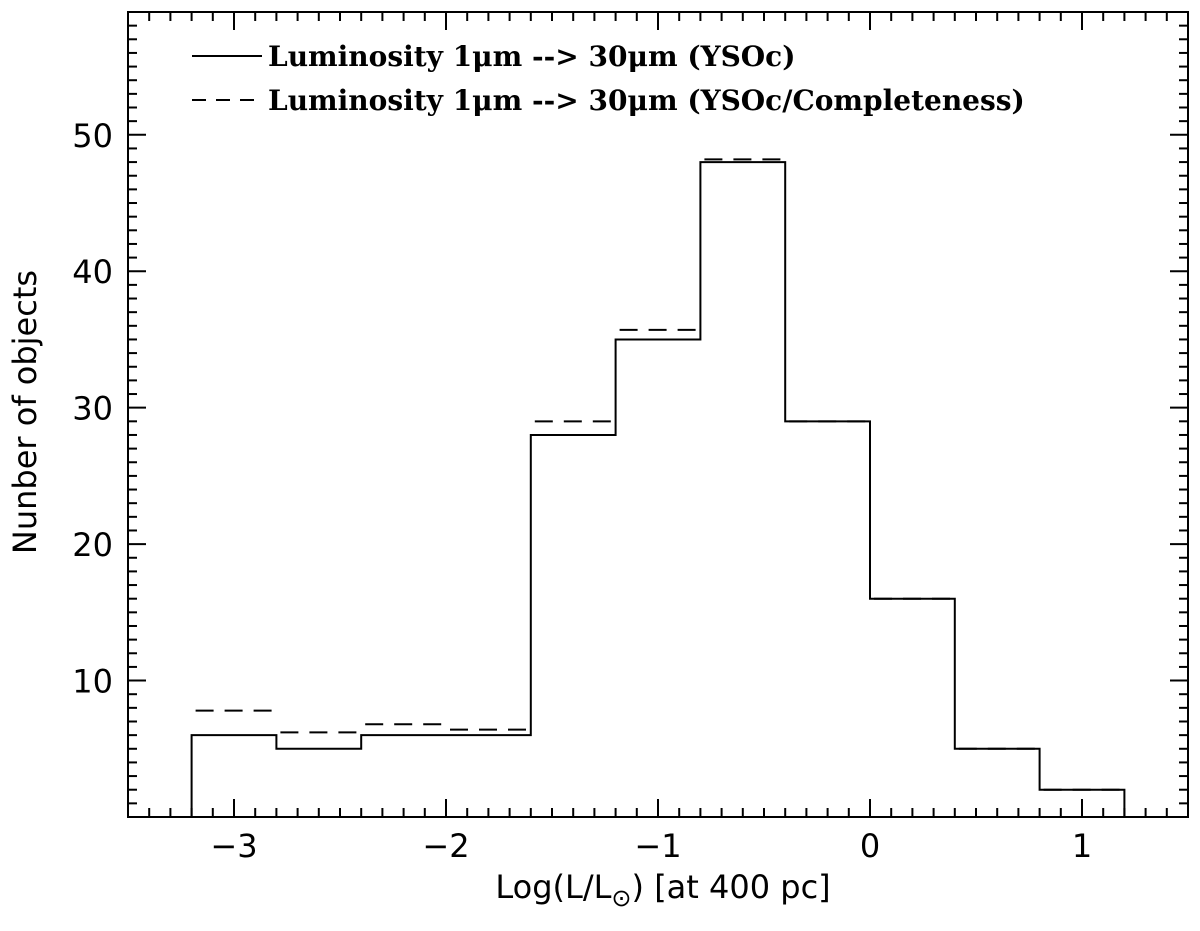 The image size is (1200, 931). I want to click on x-tick-label: −3, so click(233, 846).